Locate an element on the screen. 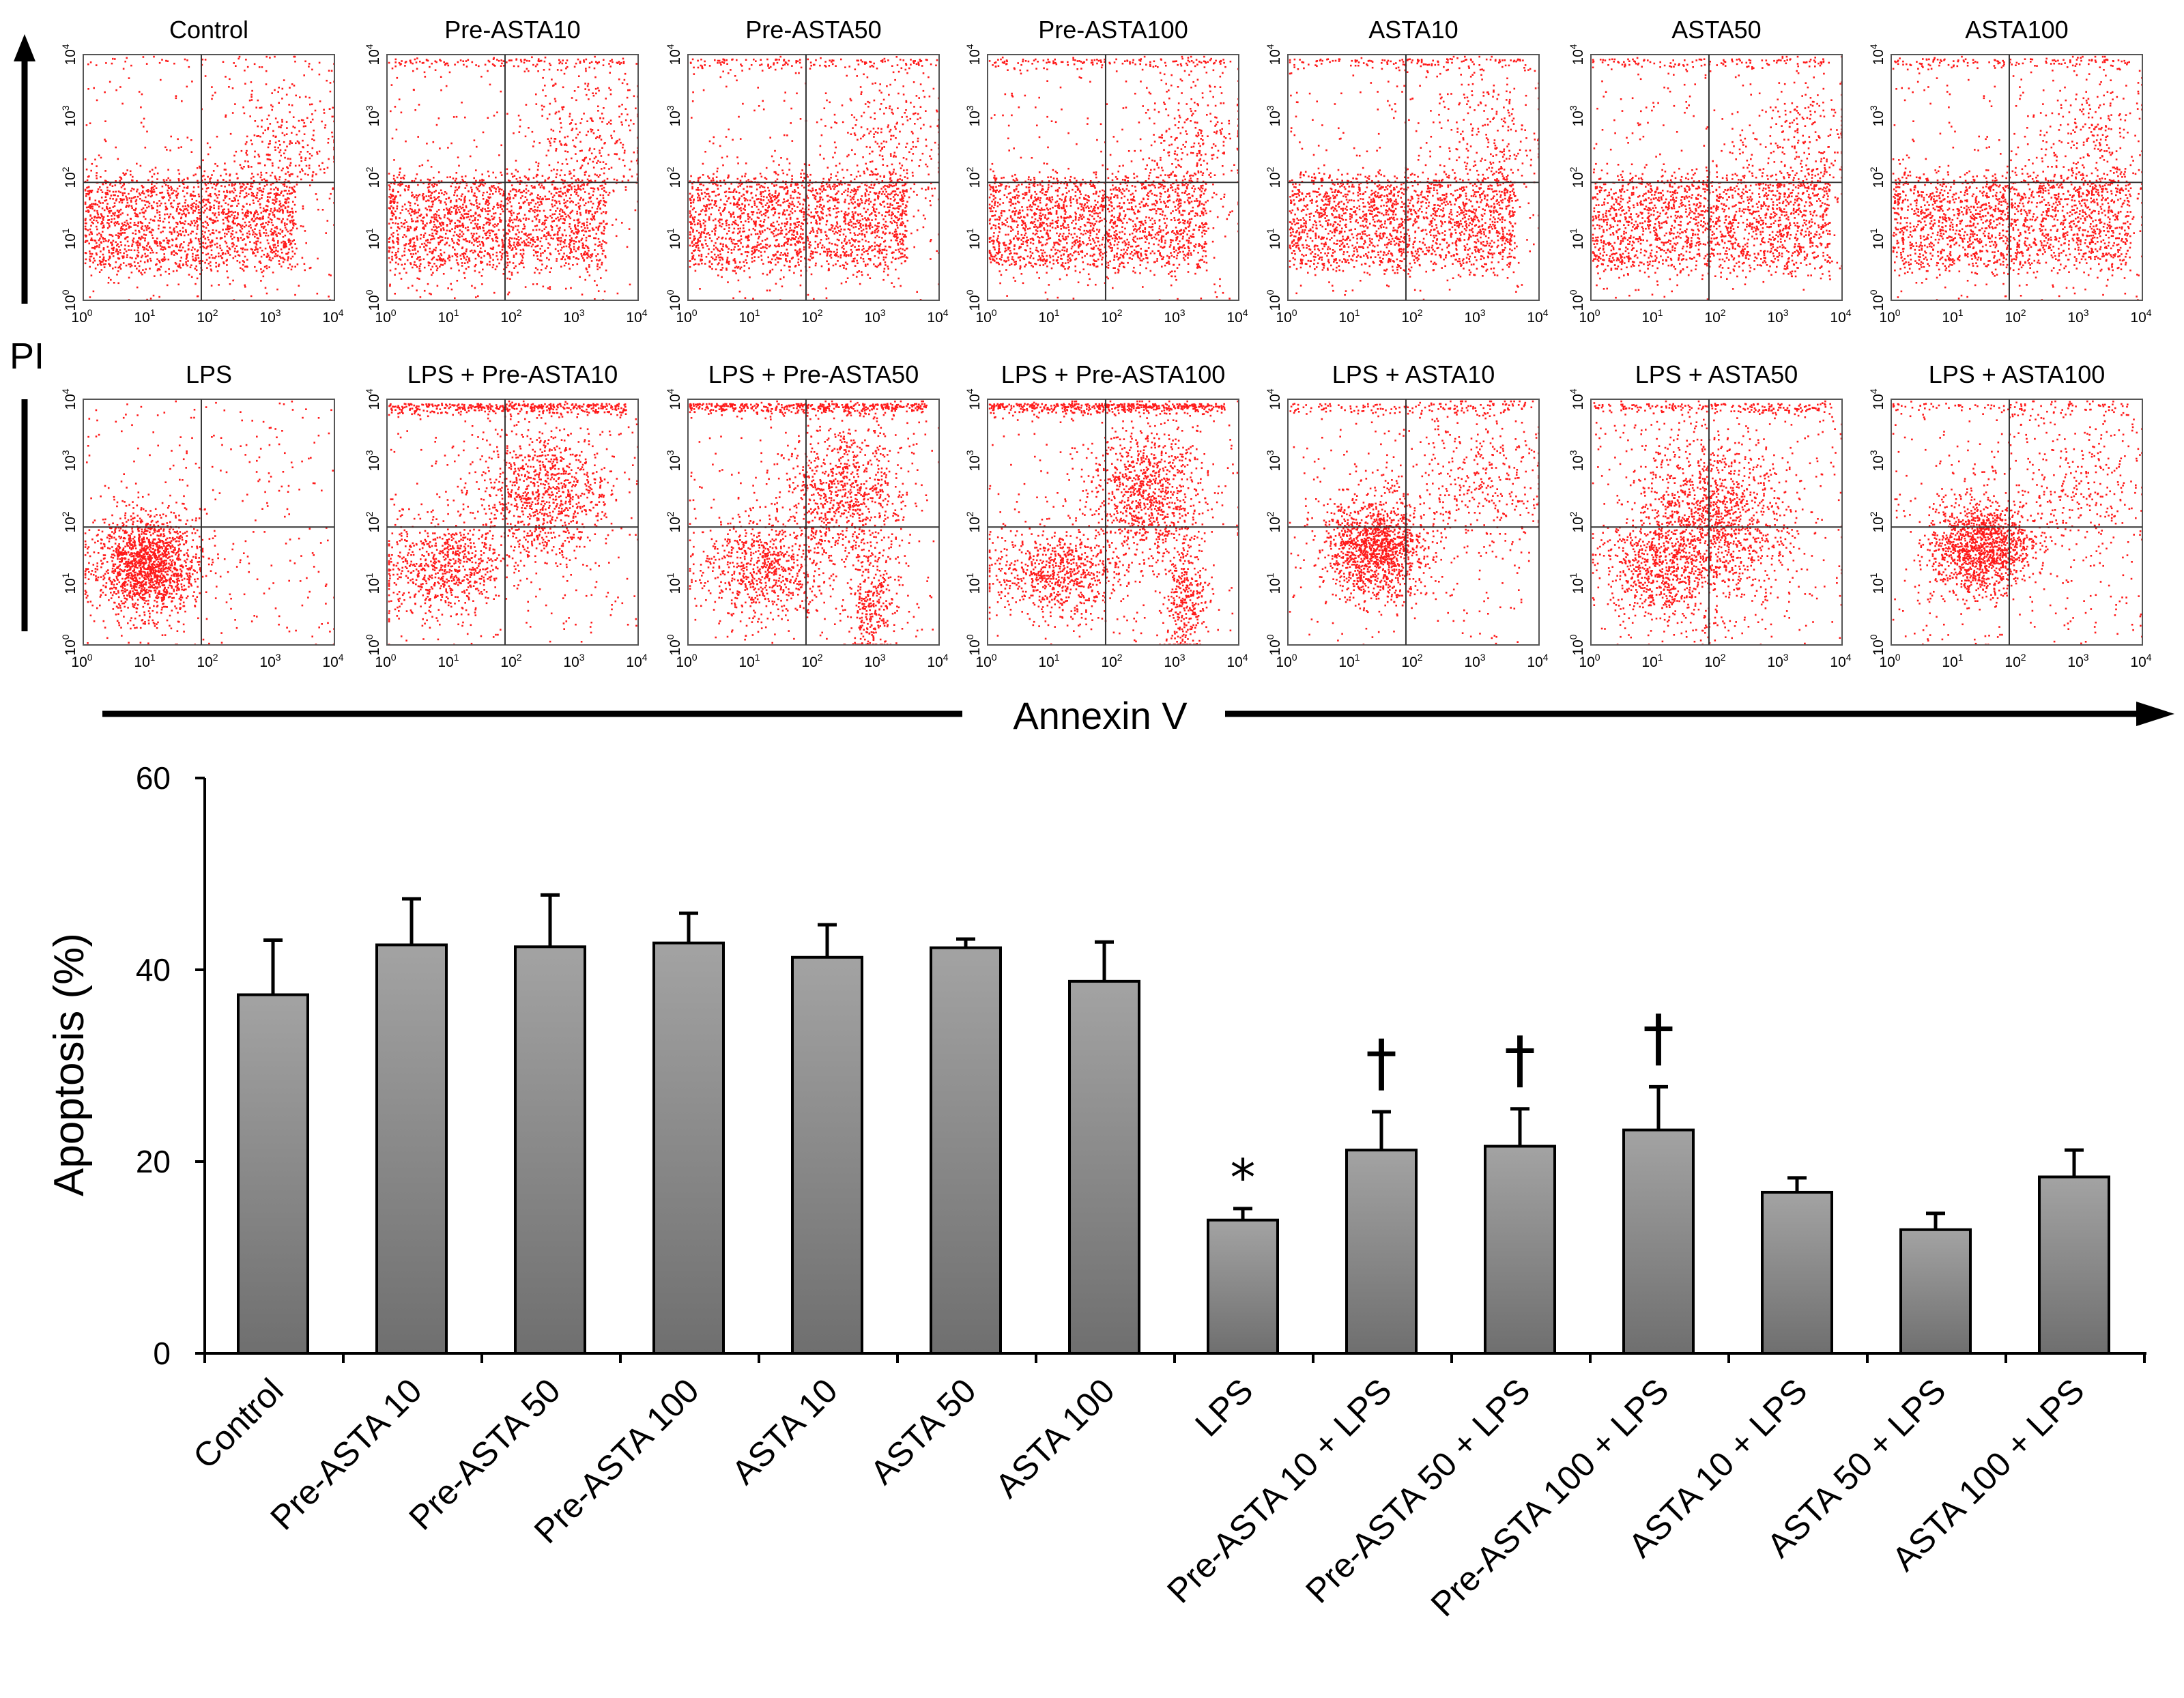 The width and height of the screenshot is (2184, 1698). flow-panel-title: ASTA100 is located at coordinates (2016, 30).